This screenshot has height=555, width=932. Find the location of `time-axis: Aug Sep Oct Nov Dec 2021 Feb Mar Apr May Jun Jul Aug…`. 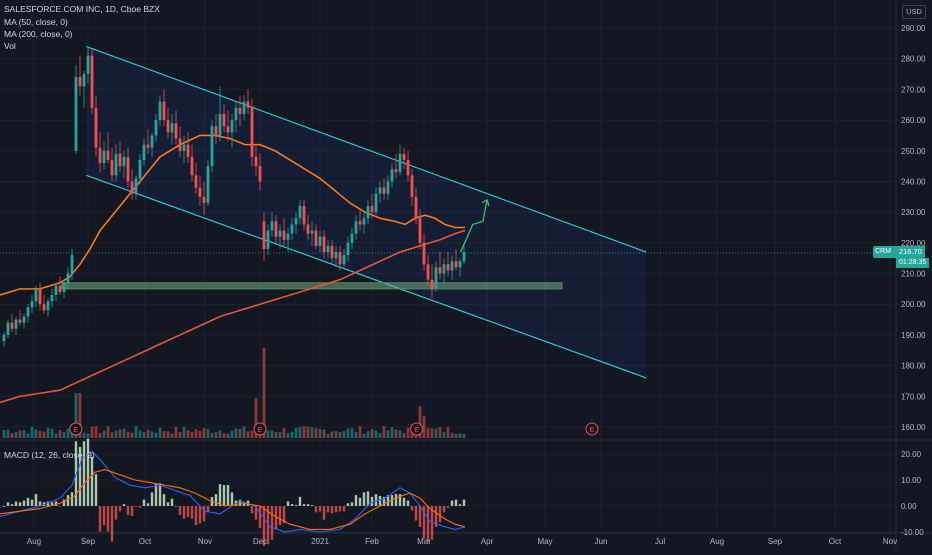

time-axis: Aug Sep Oct Nov Dec 2021 Feb Mar Apr May Jun Jul Aug… is located at coordinates (462, 541).